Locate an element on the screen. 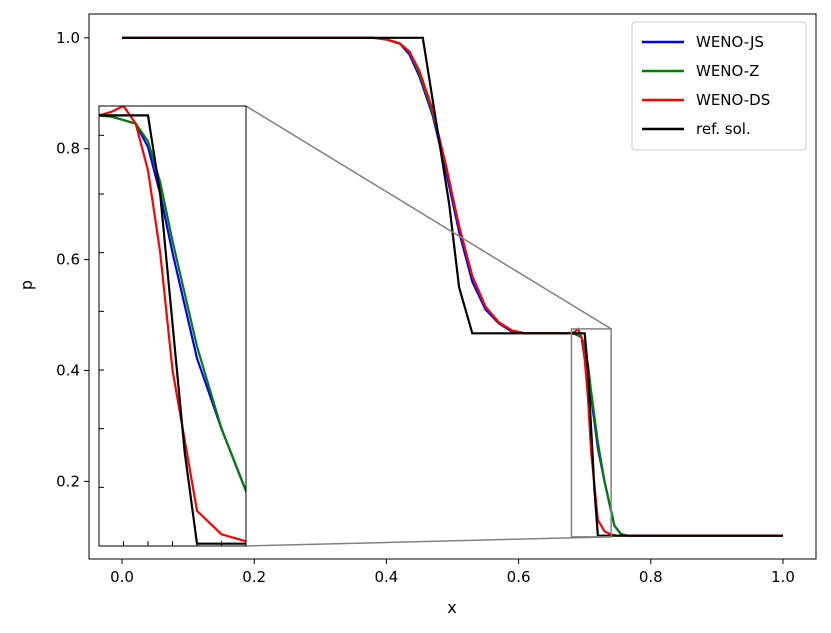 Image resolution: width=831 pixels, height=633 pixels. x-tick-label: 0.0 is located at coordinates (122, 577).